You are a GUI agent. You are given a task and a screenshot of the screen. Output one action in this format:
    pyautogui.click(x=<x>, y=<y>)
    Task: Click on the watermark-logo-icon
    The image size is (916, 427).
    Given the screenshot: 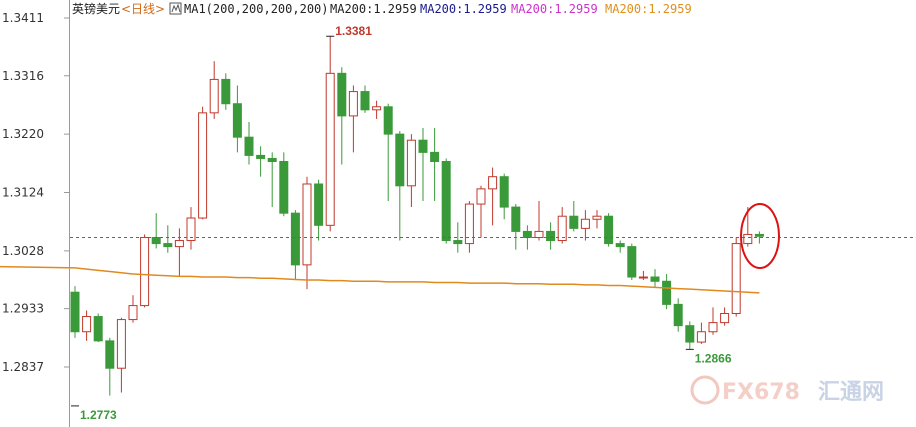 What is the action you would take?
    pyautogui.click(x=705, y=390)
    